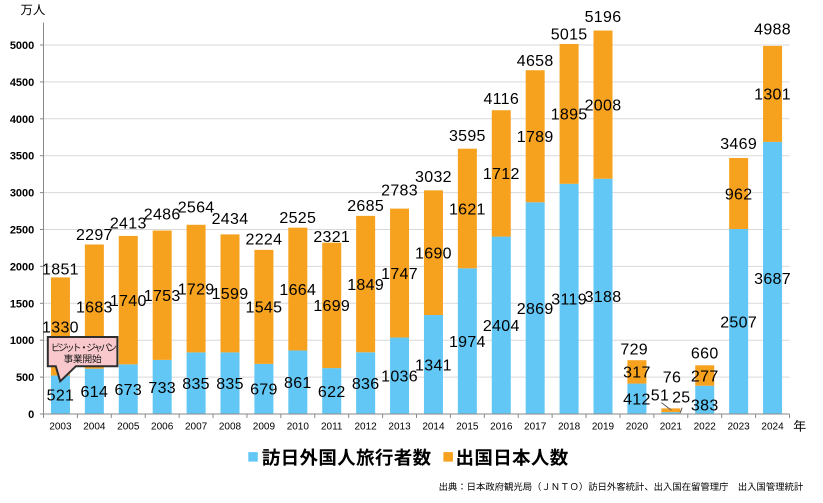 Image resolution: width=823 pixels, height=503 pixels. I want to click on svg-text: 2019, so click(603, 427).